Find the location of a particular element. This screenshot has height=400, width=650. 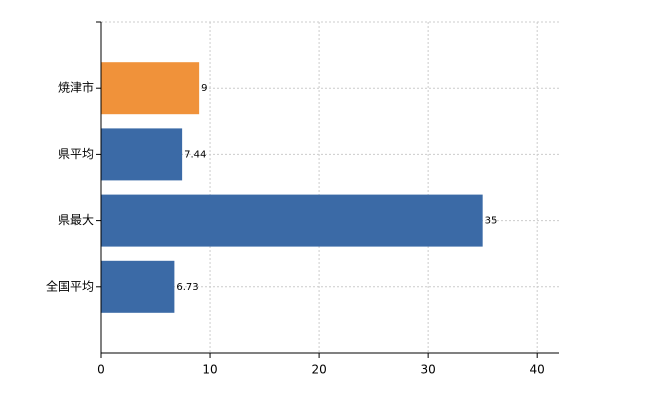

x-tick-label: 30 is located at coordinates (428, 370).